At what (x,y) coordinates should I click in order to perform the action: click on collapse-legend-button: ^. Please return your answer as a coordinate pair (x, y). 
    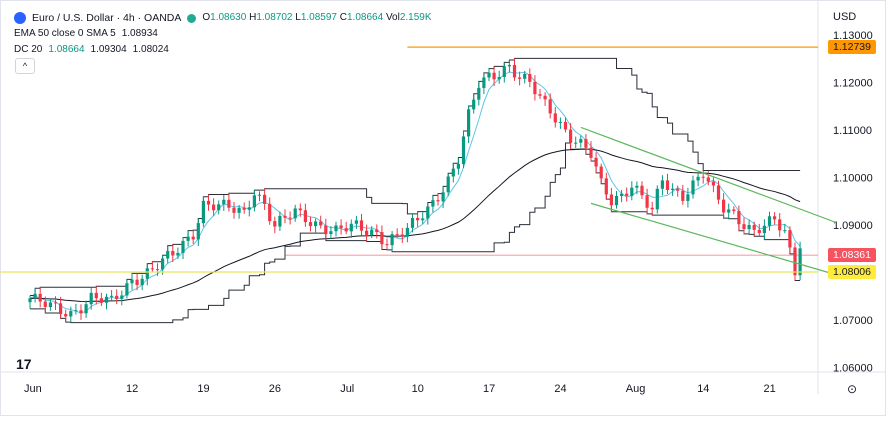
    Looking at the image, I should click on (25, 66).